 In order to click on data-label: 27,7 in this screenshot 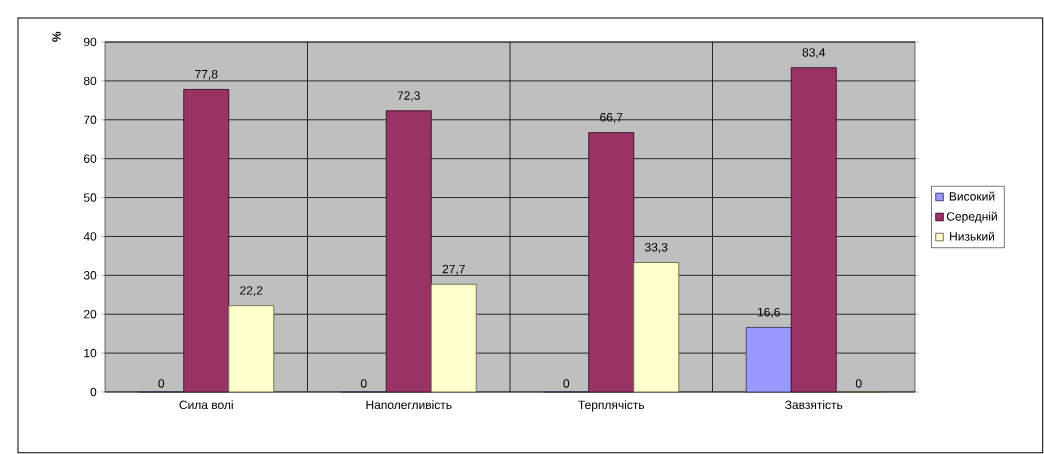, I will do `click(453, 269)`.